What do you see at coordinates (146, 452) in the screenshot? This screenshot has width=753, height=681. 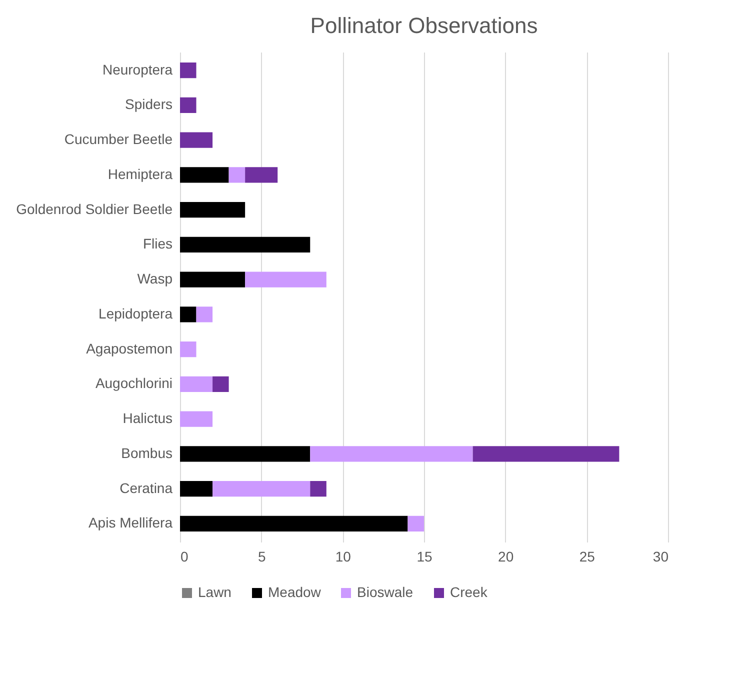 I see `y-tick-label: Bombus` at bounding box center [146, 452].